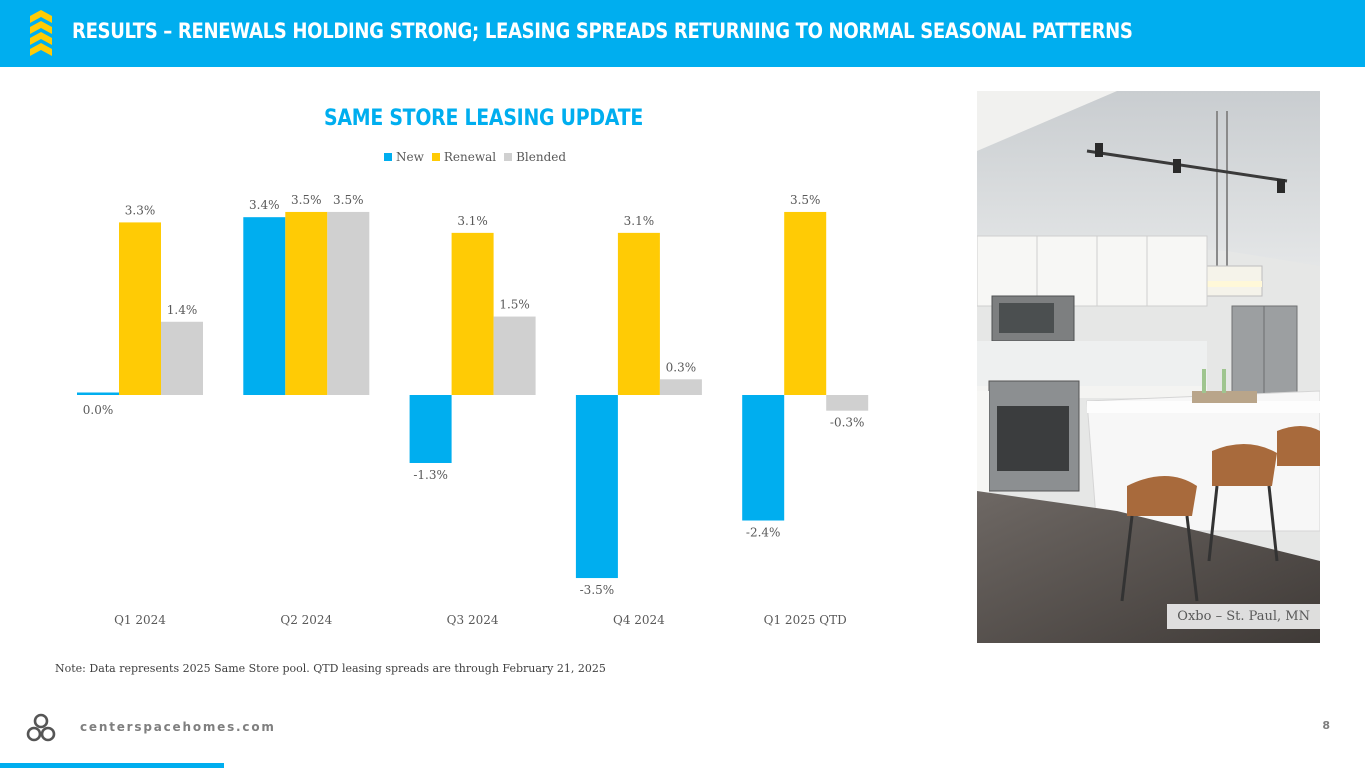 The image size is (1365, 768). I want to click on data-label-renewal-4: 3.5%, so click(805, 200).